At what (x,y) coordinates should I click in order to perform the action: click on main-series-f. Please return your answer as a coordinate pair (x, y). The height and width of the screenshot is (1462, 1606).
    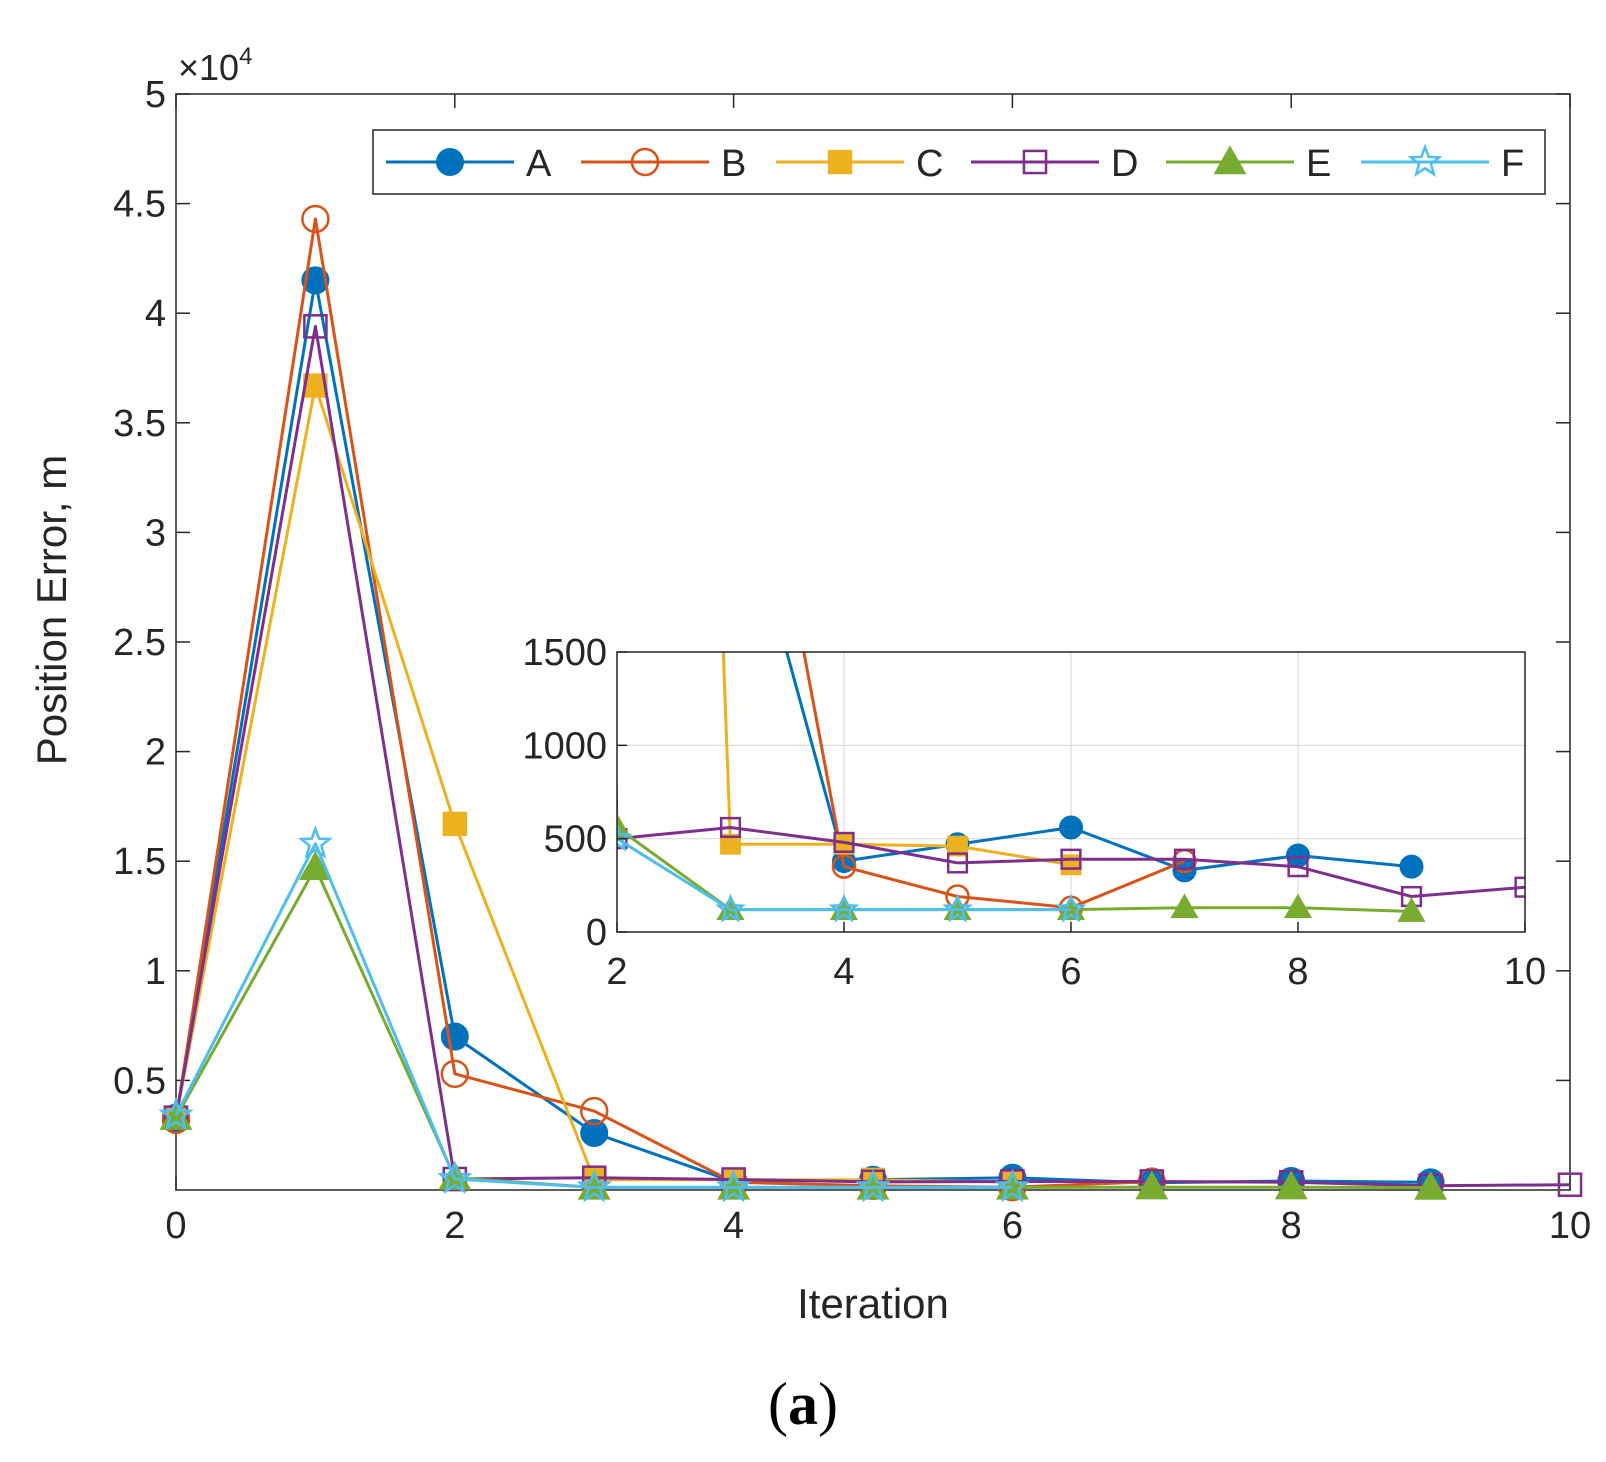
    Looking at the image, I should click on (594, 1014).